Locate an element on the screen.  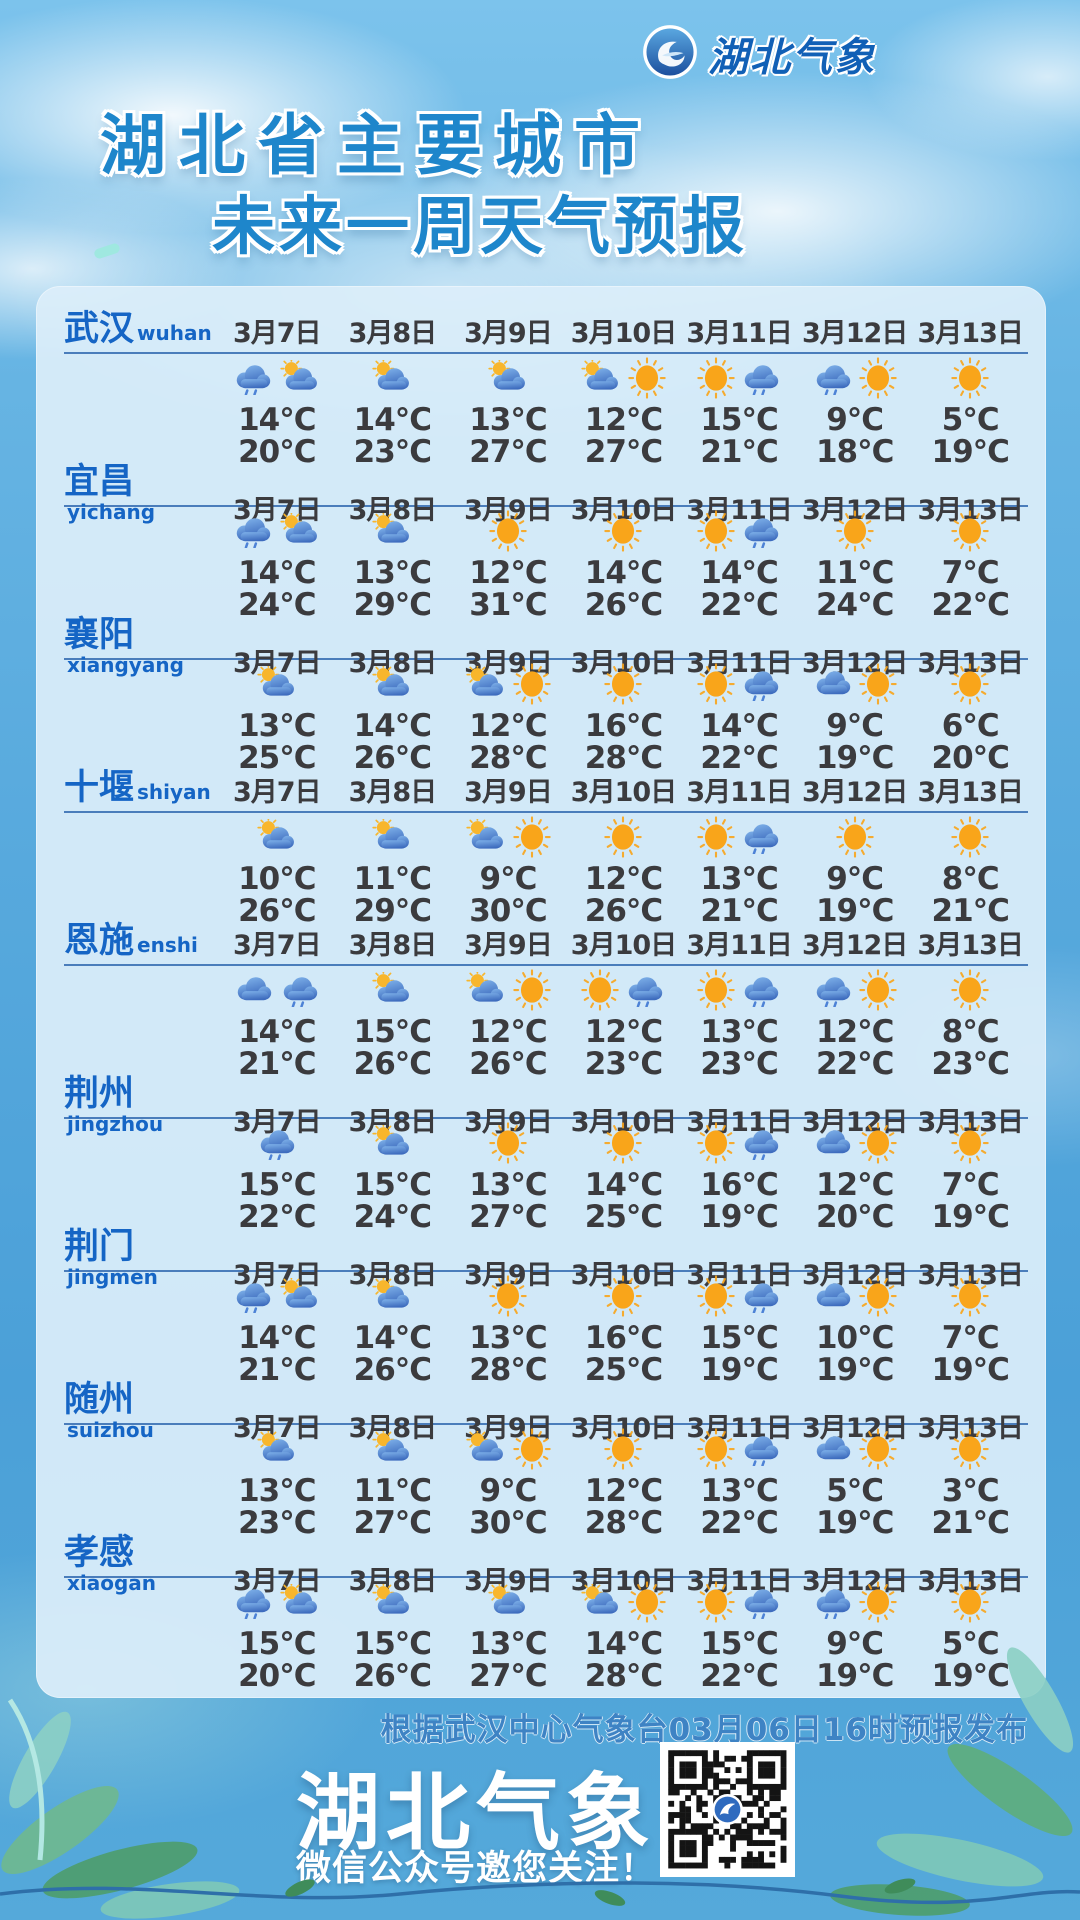
temperature-cell: 14°C 26°C is located at coordinates (393, 742).